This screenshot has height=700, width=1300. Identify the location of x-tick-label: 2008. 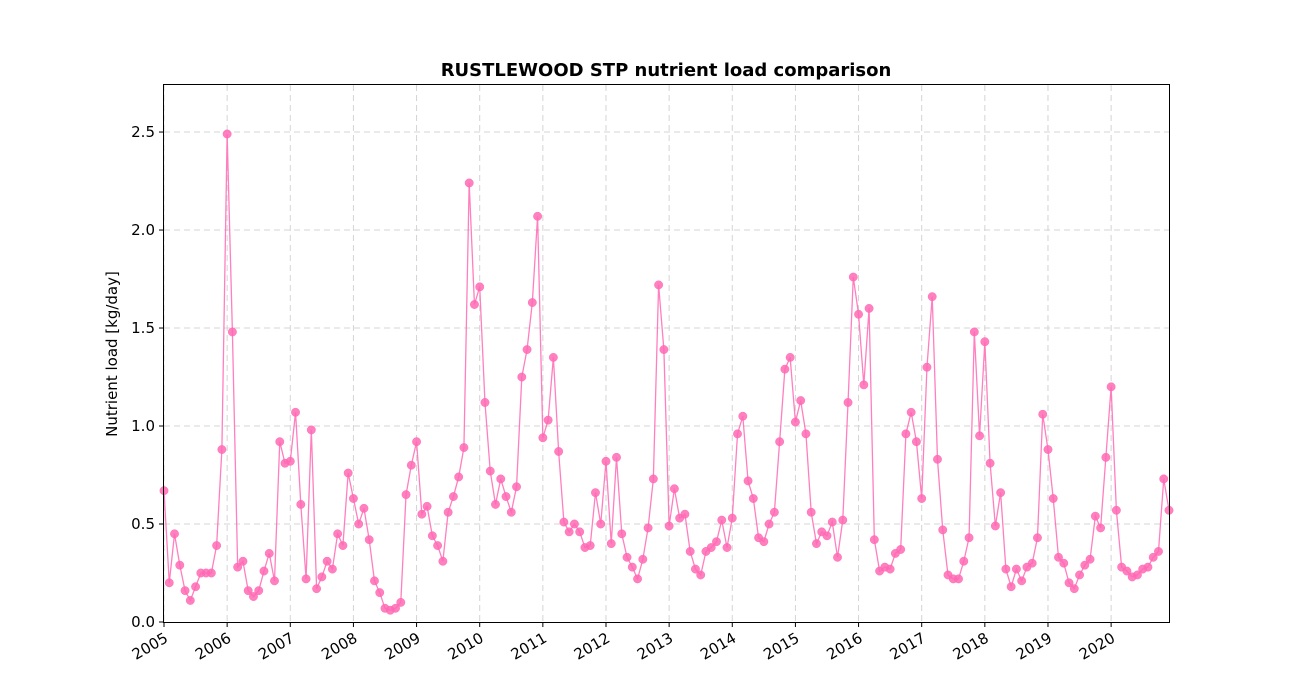
(339, 646).